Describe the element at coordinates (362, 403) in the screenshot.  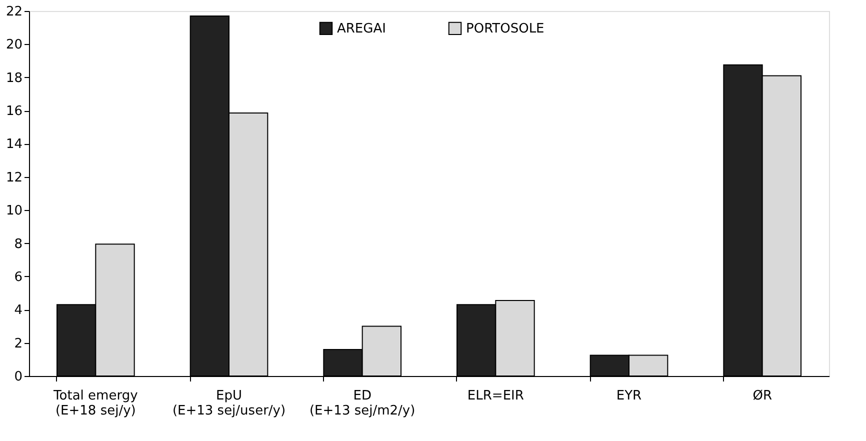
I see `x-tick-label: ED (E+13 sej/m2/y)` at that location.